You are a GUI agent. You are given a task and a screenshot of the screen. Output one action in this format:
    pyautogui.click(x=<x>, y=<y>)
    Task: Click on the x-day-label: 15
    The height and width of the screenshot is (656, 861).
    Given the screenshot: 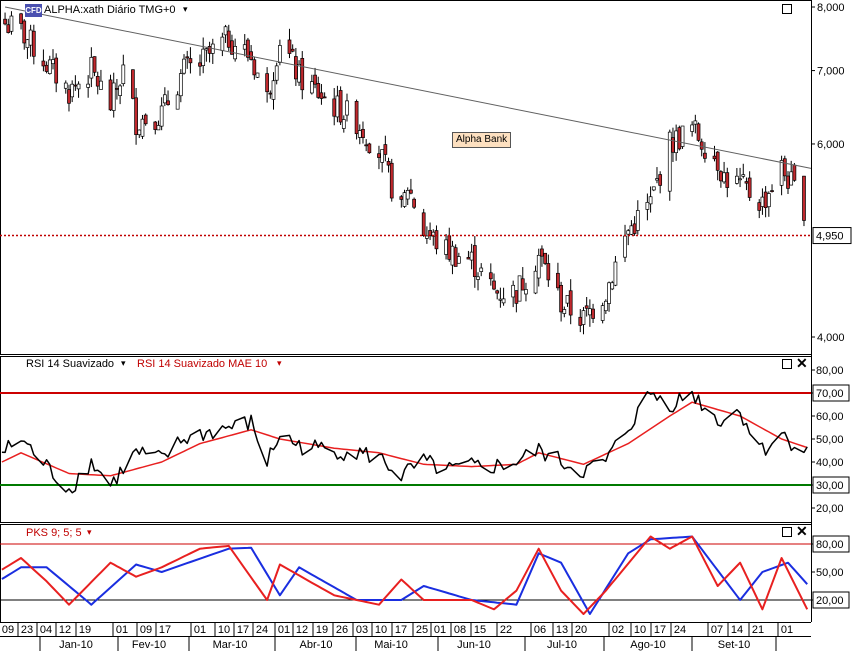 What is the action you would take?
    pyautogui.click(x=480, y=630)
    